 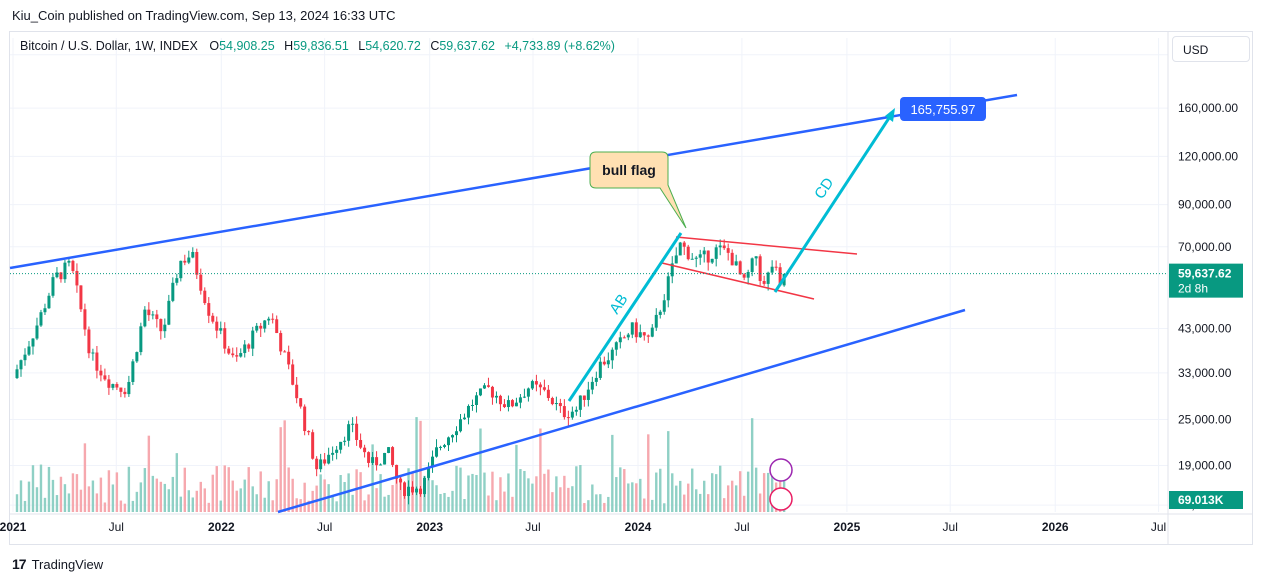 What do you see at coordinates (1205, 465) in the screenshot?
I see `y-tick-label: 19,000.00` at bounding box center [1205, 465].